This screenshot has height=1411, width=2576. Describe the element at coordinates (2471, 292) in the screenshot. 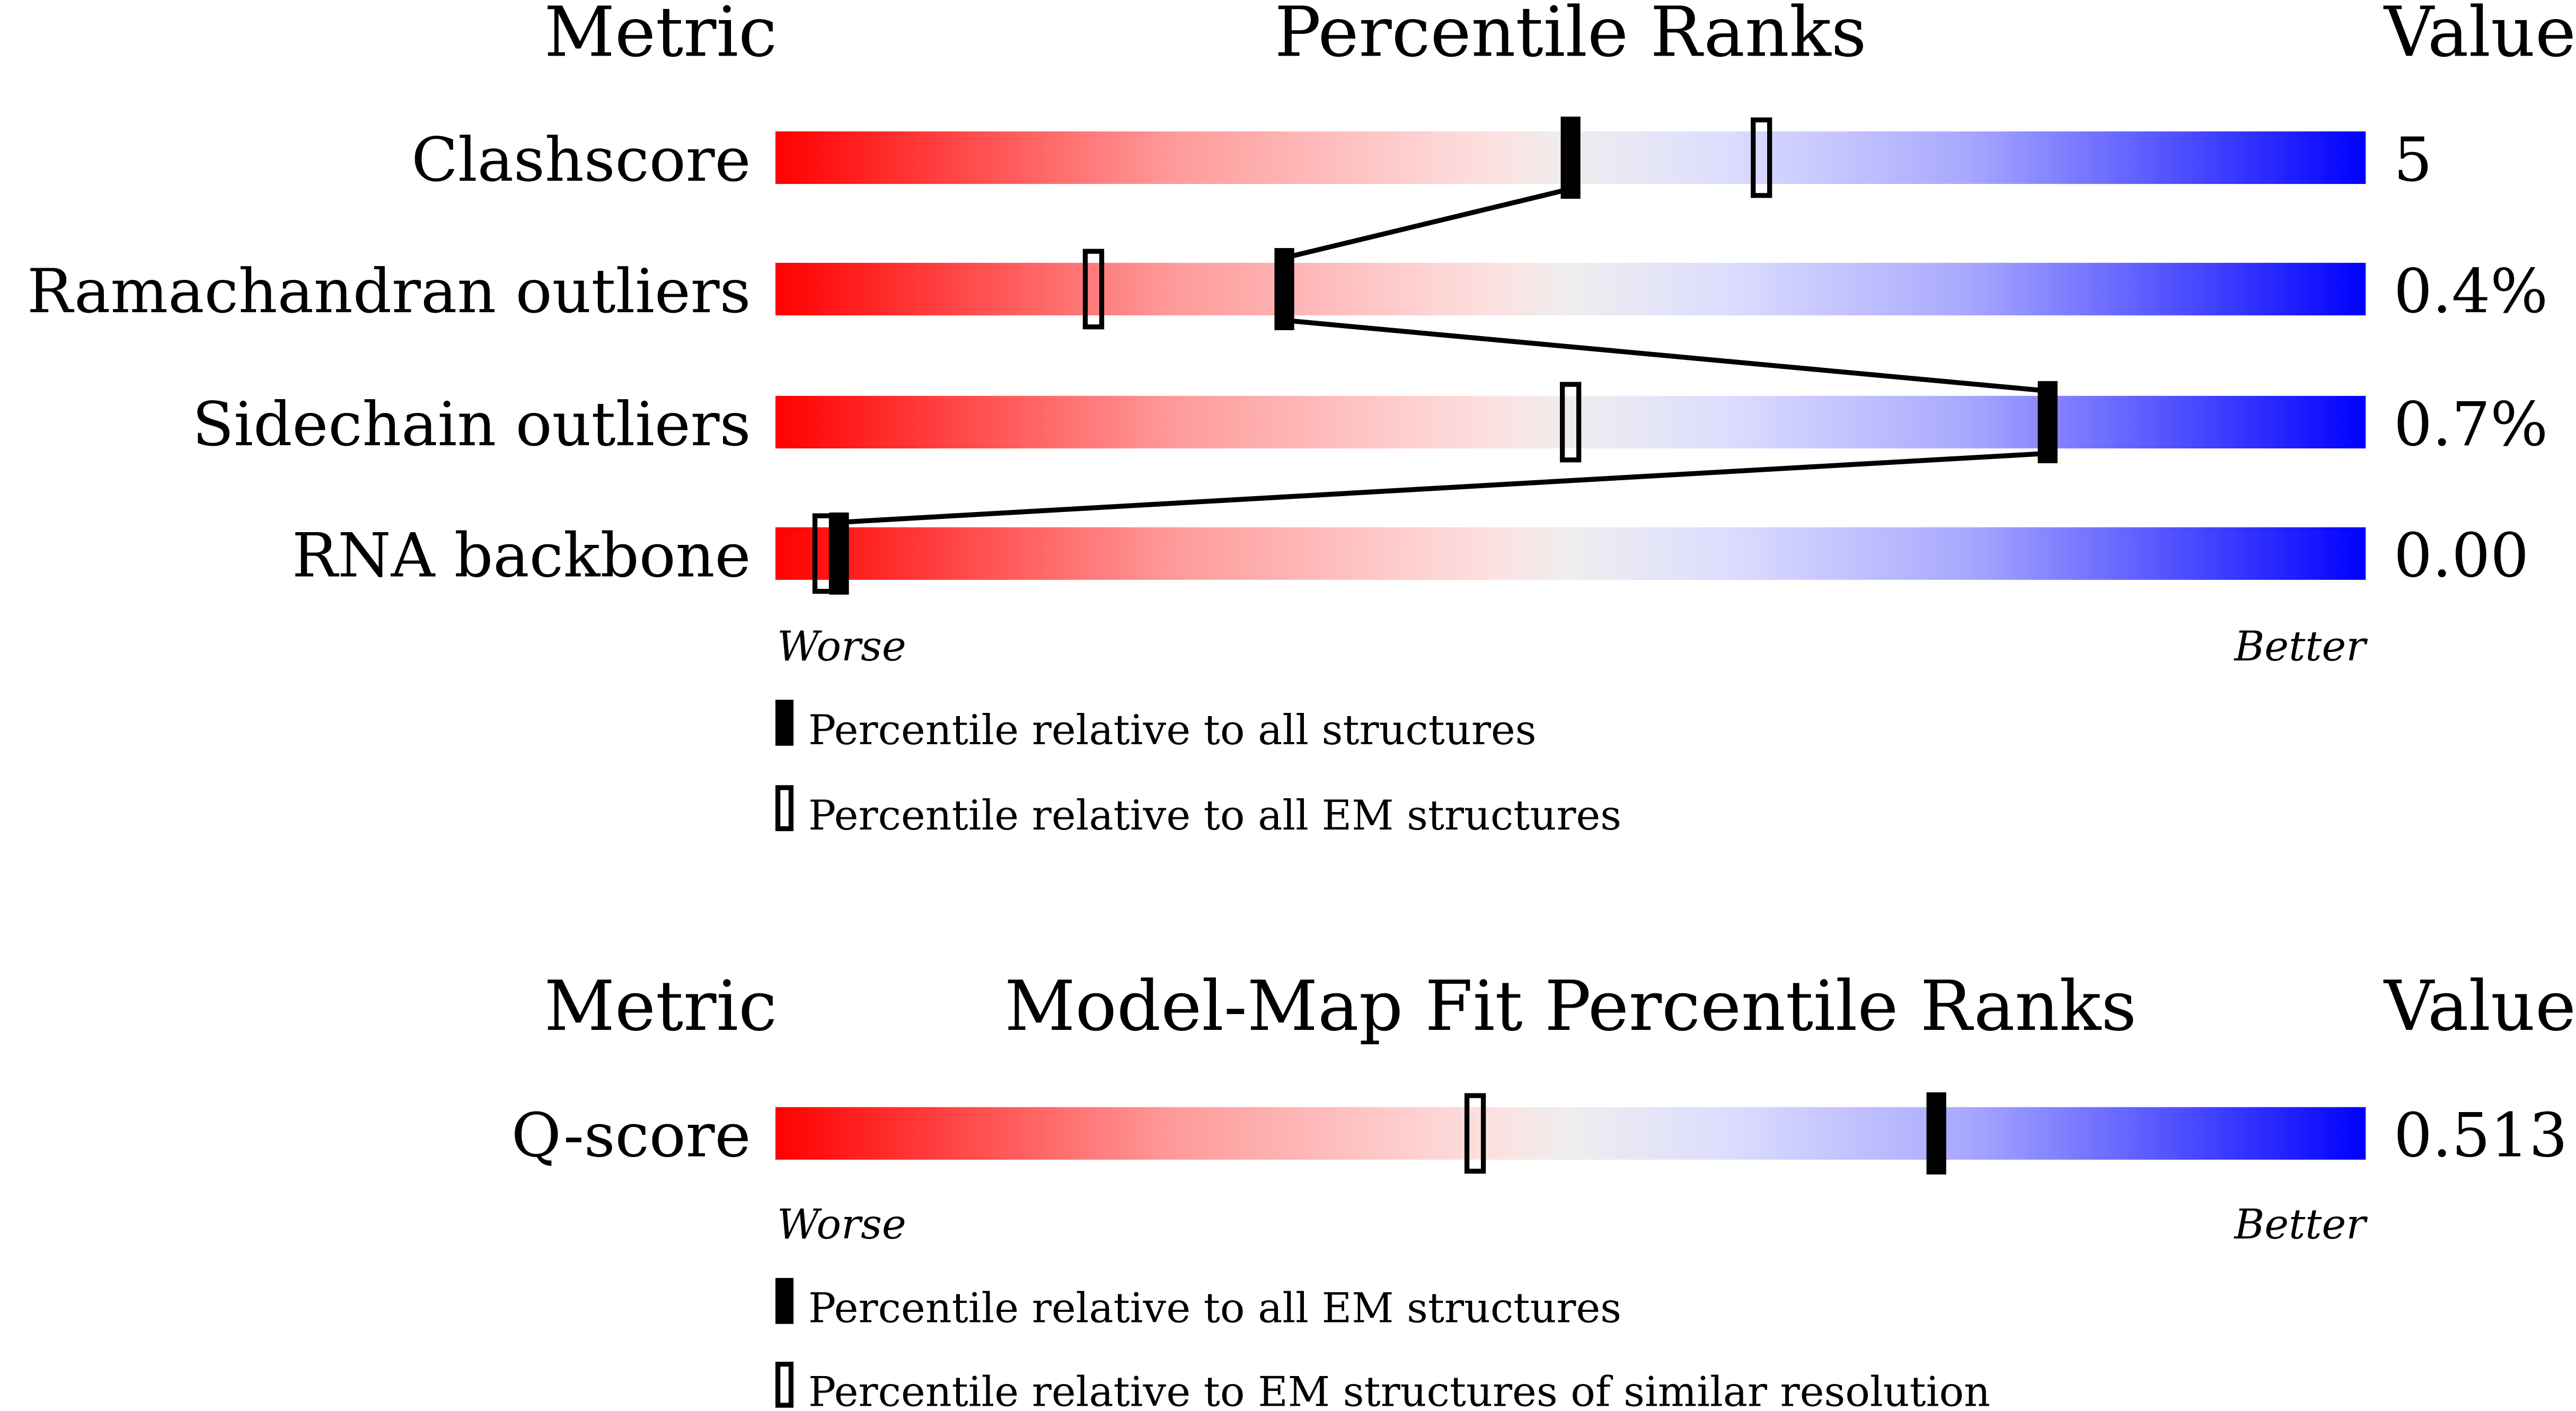

I see `metric-value: 0.4%` at that location.